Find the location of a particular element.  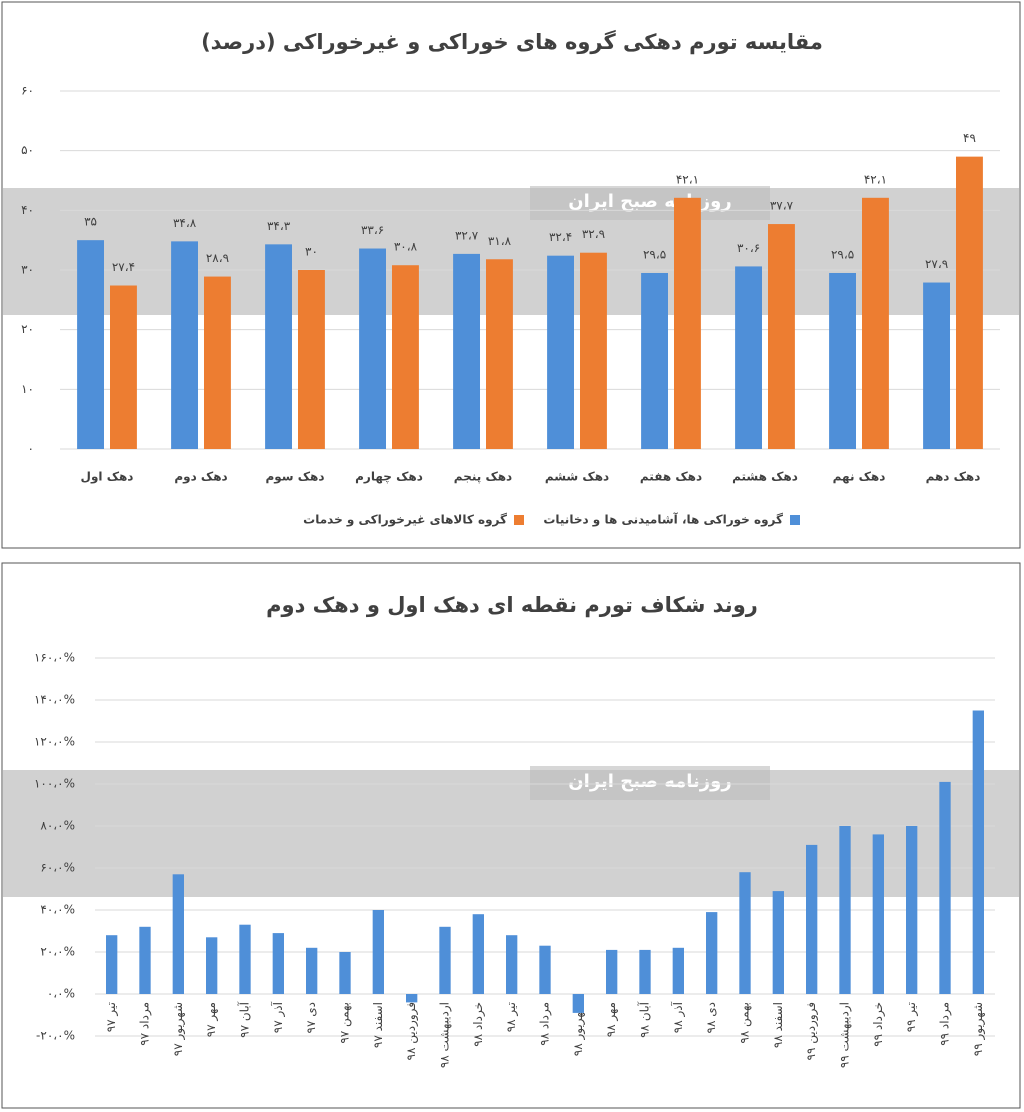

chart-title: روند شکاف تورم نقطه ای دهک اول و دهک دوم is located at coordinates (512, 605).